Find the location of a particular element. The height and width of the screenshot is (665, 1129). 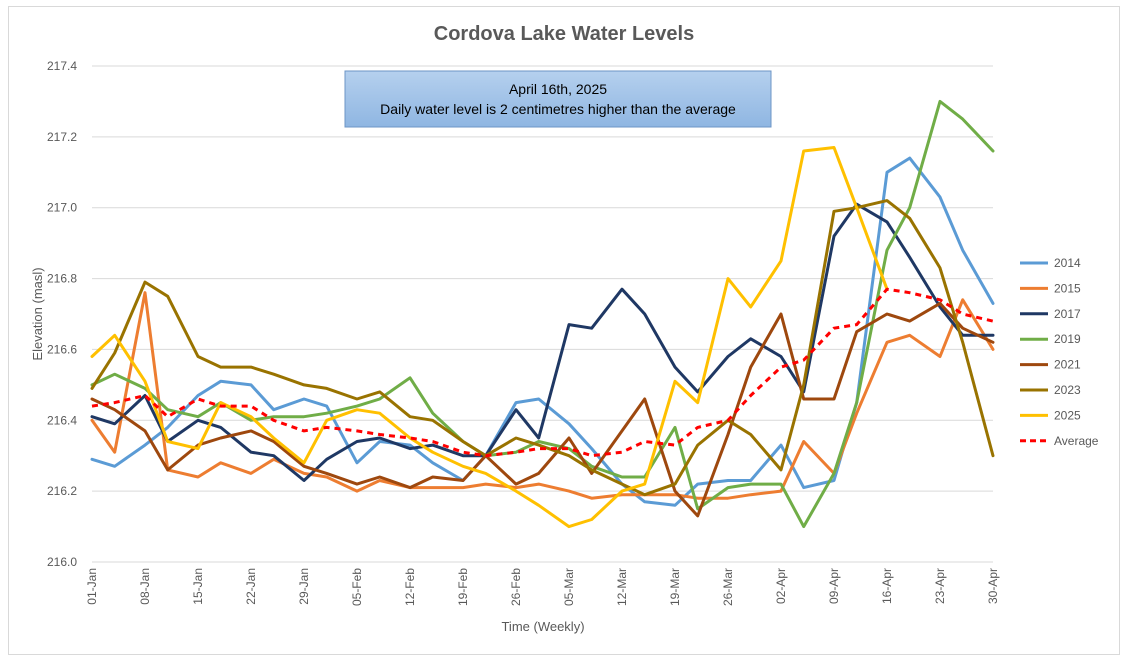

x-tick-label: 19-Mar is located at coordinates (675, 587).